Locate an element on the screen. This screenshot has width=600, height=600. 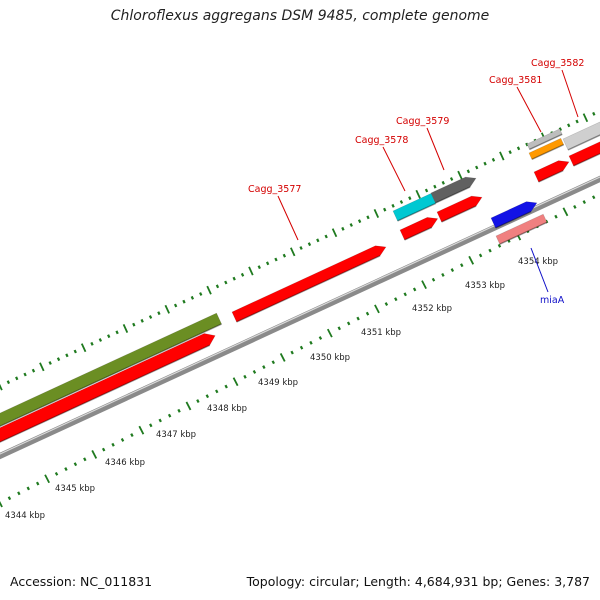
gene-label: Cagg_3579 is located at coordinates (422, 121).